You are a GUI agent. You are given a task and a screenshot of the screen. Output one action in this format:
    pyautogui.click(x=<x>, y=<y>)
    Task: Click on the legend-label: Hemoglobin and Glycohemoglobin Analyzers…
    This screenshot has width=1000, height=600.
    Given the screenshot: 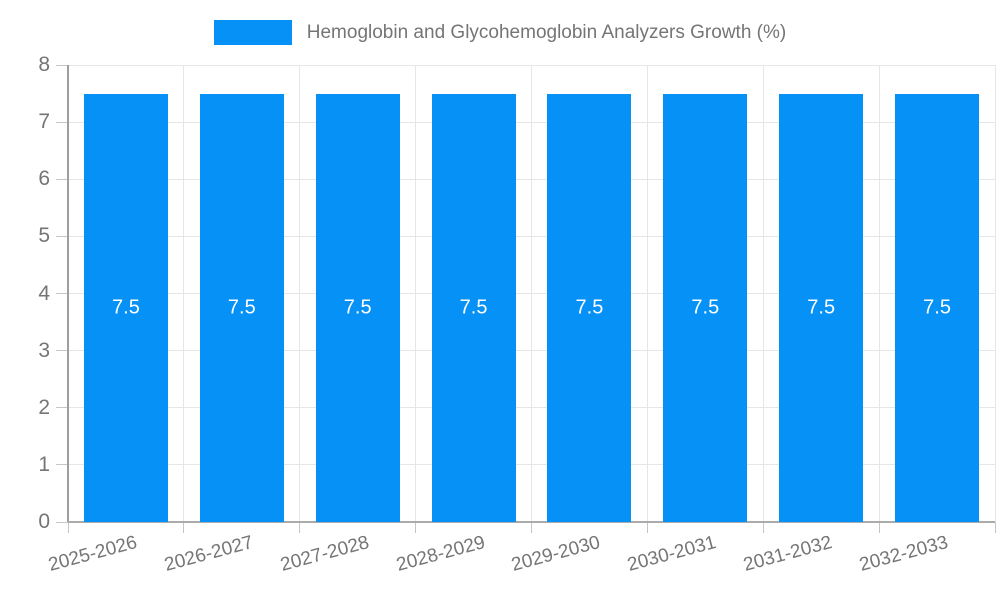 What is the action you would take?
    pyautogui.click(x=546, y=32)
    